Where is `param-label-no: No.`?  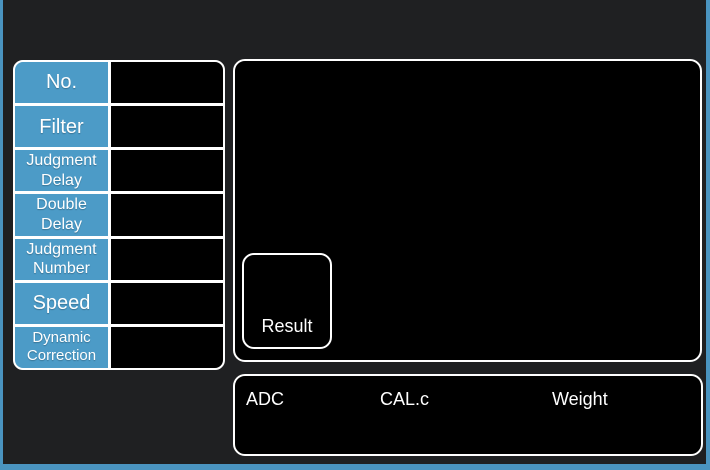 param-label-no: No. is located at coordinates (61, 83).